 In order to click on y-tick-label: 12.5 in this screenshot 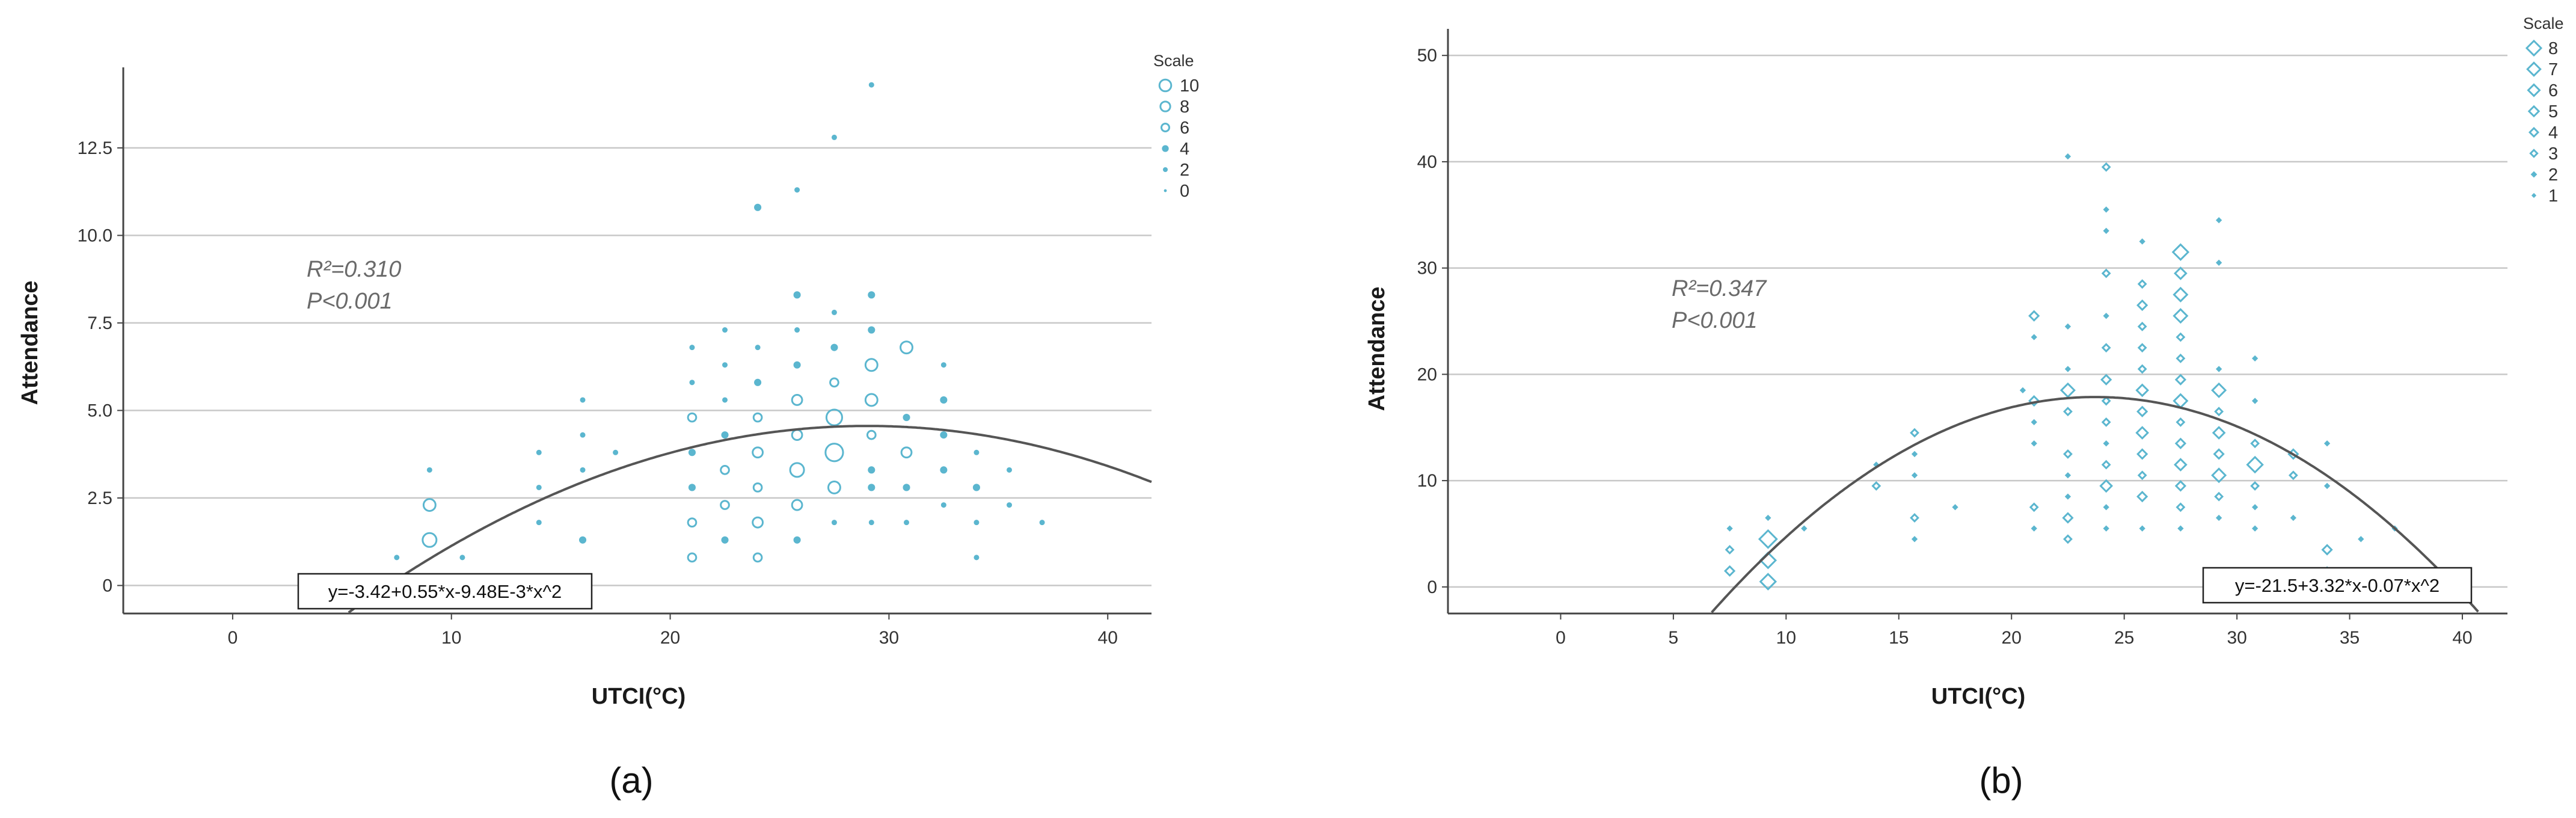, I will do `click(95, 148)`.